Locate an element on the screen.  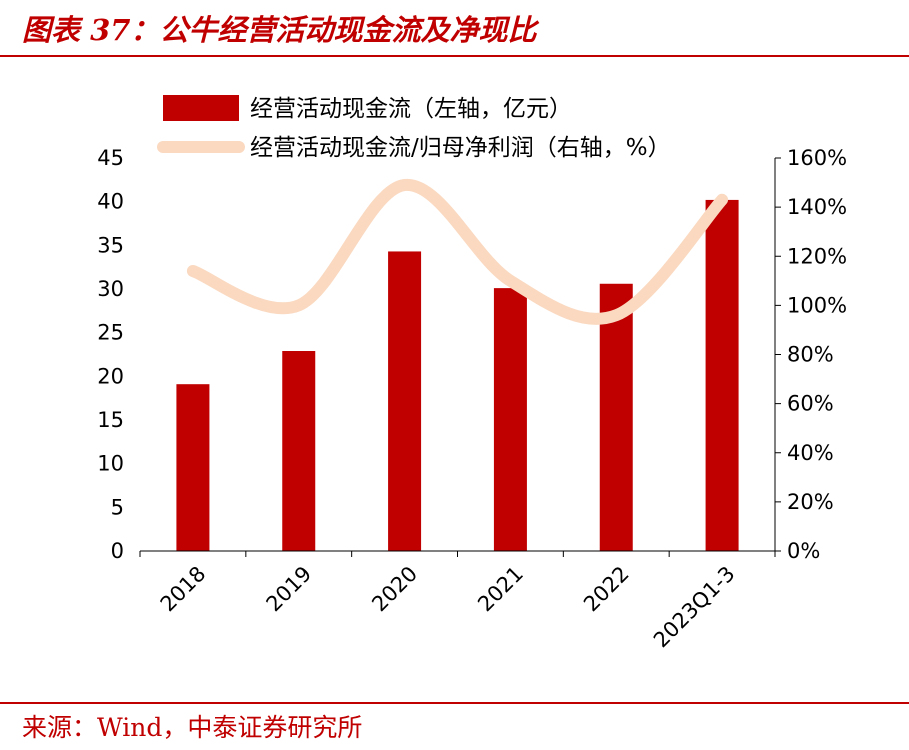
legend-line-label: 经营活动现金流/归母净利润（右轴，%） is located at coordinates (460, 148).